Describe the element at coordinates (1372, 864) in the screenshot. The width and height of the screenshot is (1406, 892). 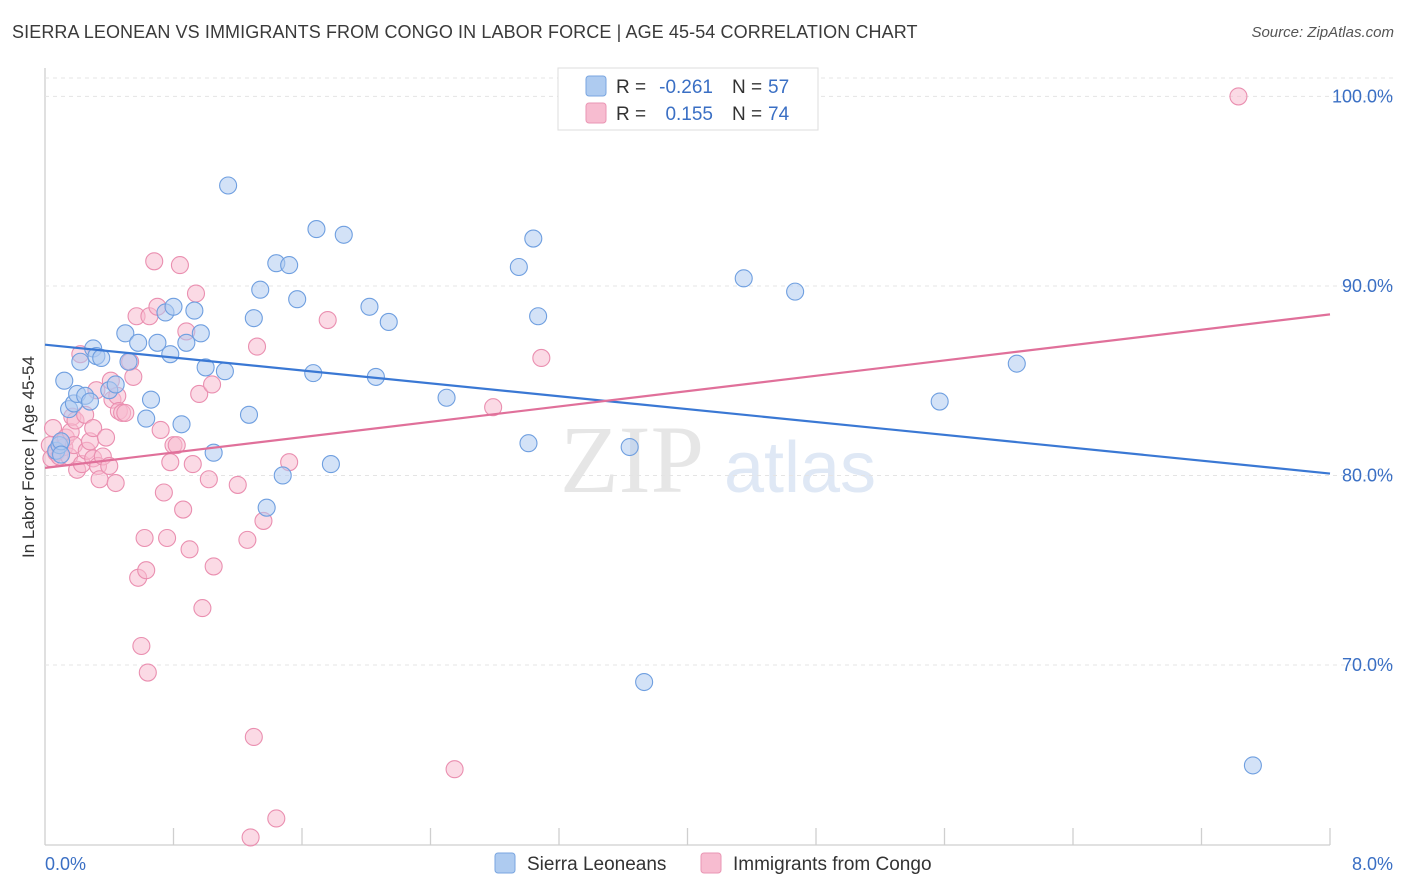
I see `x-tick-label-max: 8.0%` at that location.